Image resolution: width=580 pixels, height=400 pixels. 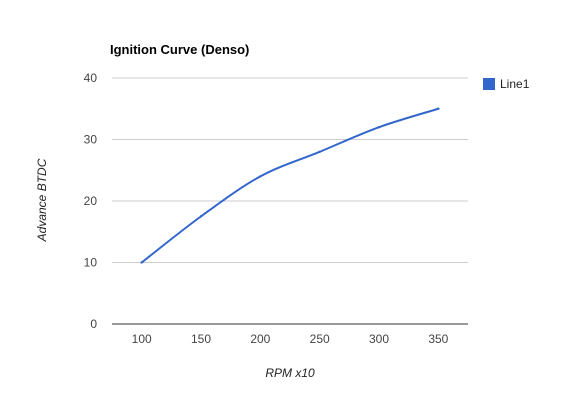 I want to click on x-tick-label: 350, so click(x=438, y=339).